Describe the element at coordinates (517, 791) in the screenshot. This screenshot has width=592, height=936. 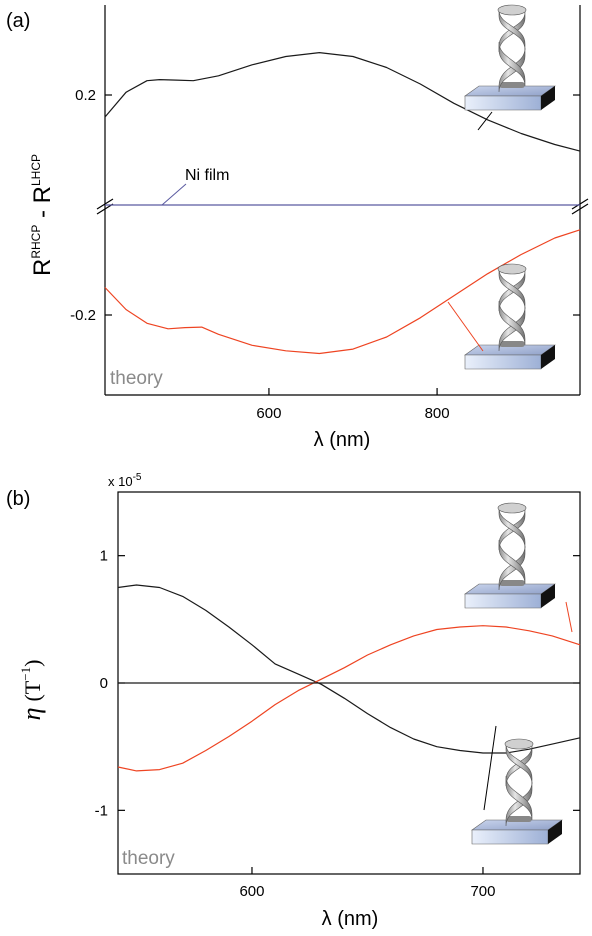
I see `helix-icon-b-bottom` at that location.